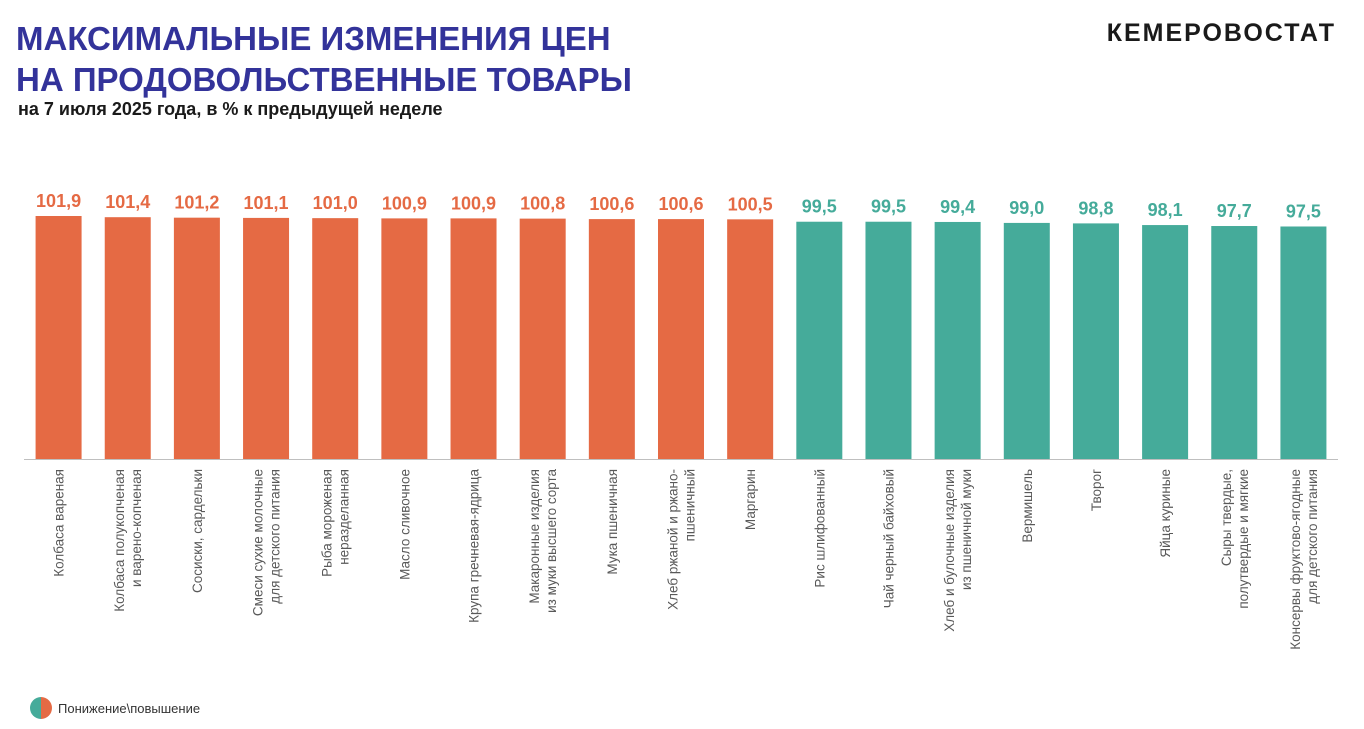 The width and height of the screenshot is (1364, 729). I want to click on category-label-line: Сосиски, сардельки, so click(197, 531).